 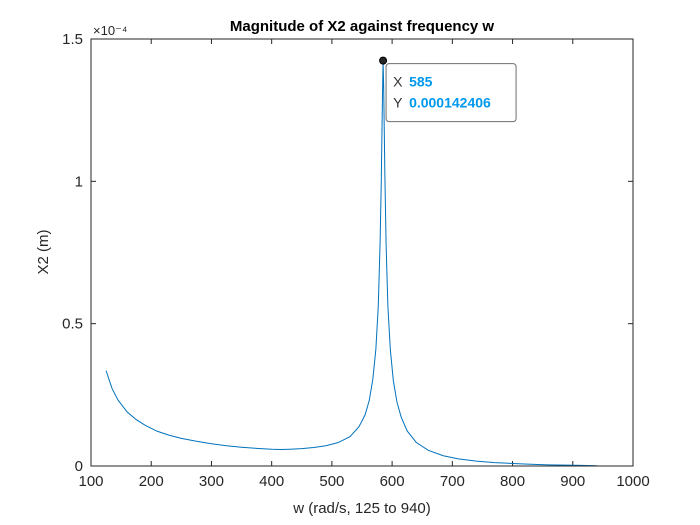 What do you see at coordinates (383, 60) in the screenshot?
I see `datatip-marker` at bounding box center [383, 60].